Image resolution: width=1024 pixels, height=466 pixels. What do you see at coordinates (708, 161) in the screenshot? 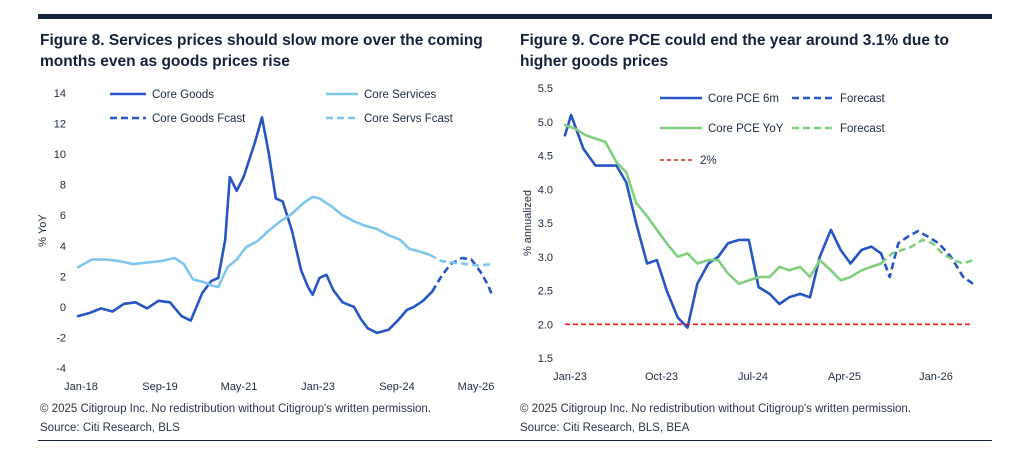
I see `legend-label-2: 2%` at bounding box center [708, 161].